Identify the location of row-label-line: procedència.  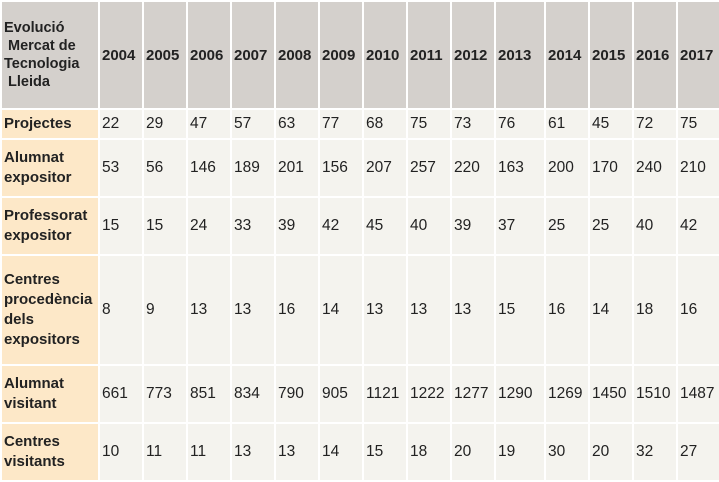
(48, 299).